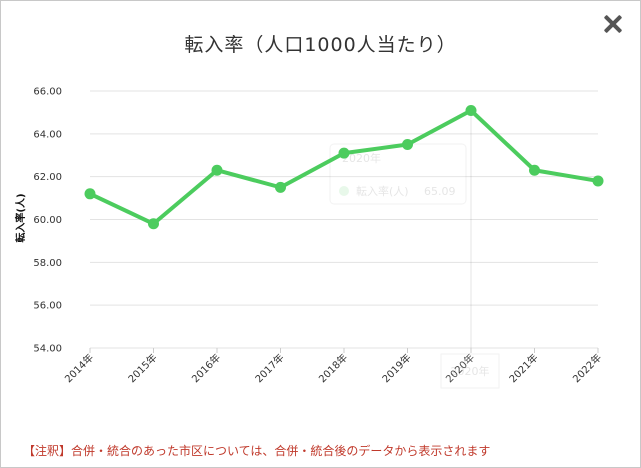  I want to click on y-tick-label: 60.00, so click(47, 220).